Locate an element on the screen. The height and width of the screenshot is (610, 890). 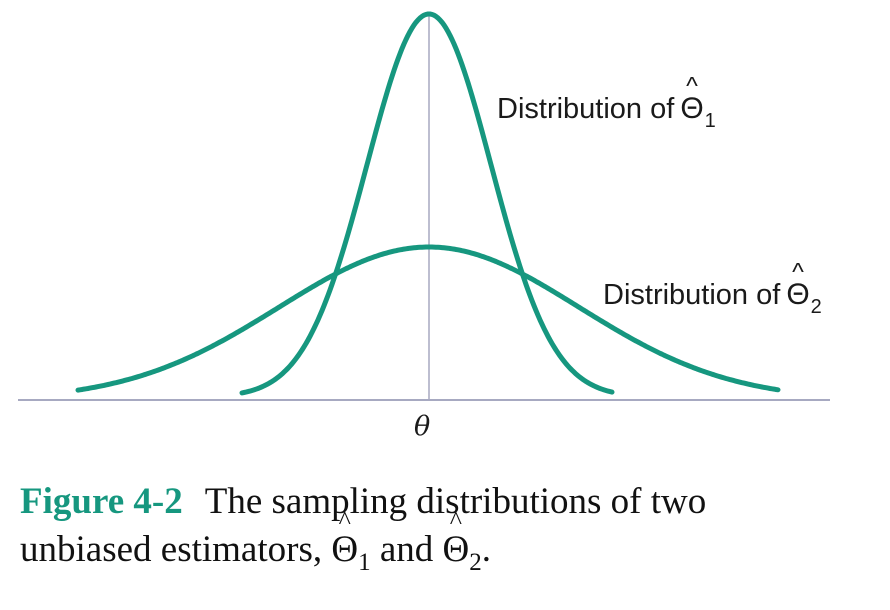
caption-subscript-2: 2 is located at coordinates (475, 562).